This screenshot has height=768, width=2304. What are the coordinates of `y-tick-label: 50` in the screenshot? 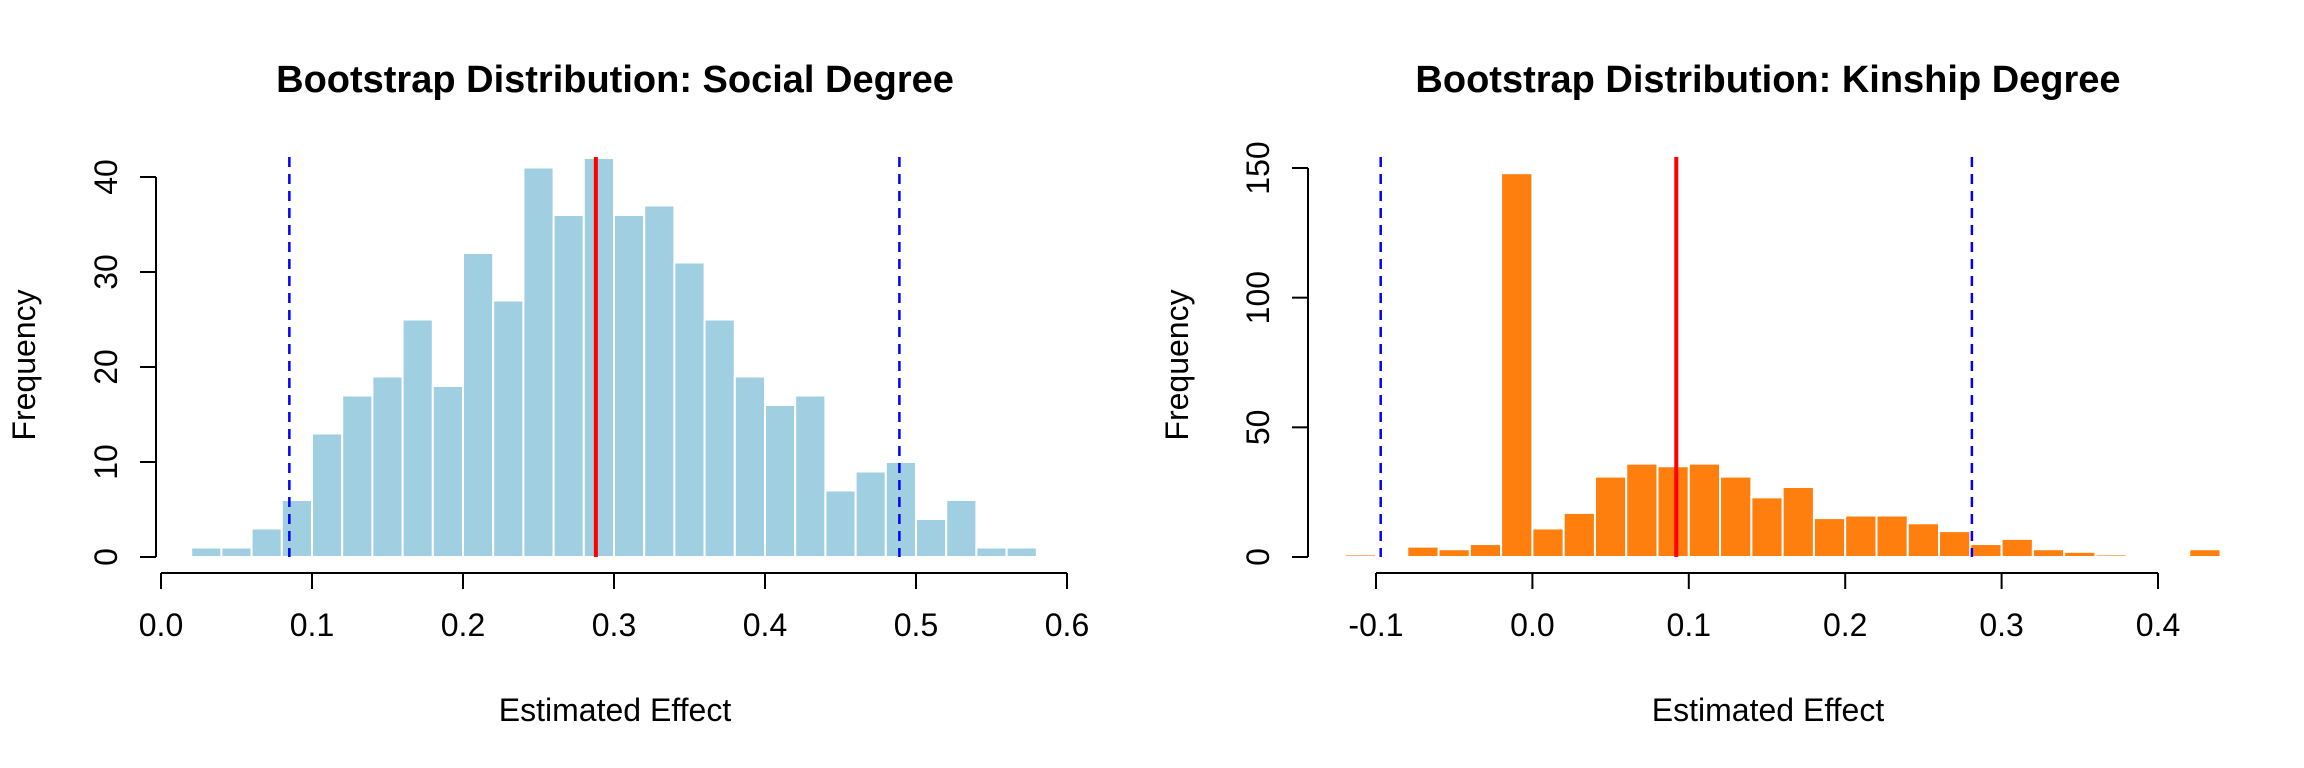 It's located at (1258, 428).